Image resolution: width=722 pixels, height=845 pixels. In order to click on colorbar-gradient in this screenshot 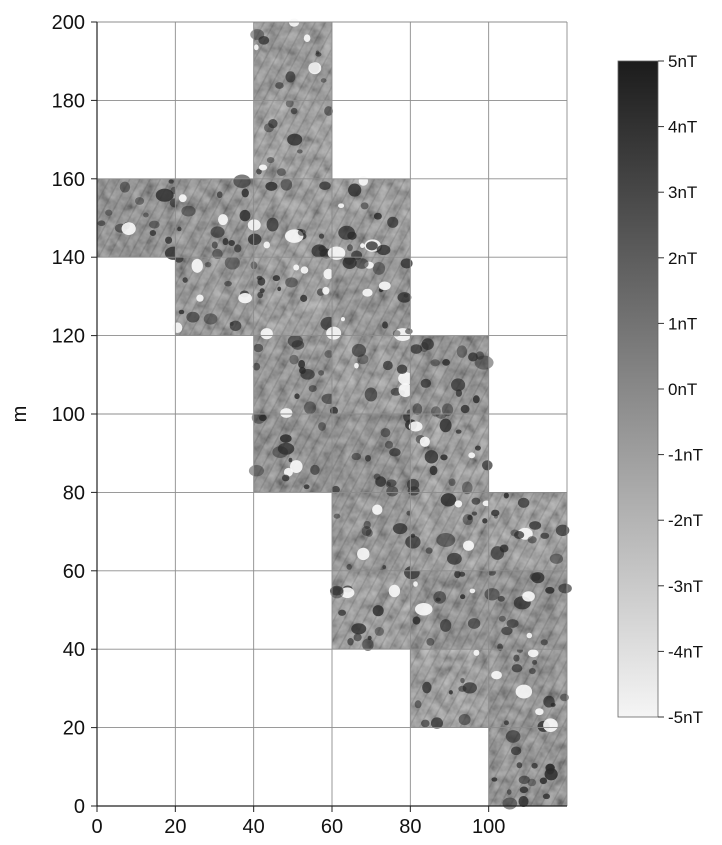, I will do `click(638, 389)`.